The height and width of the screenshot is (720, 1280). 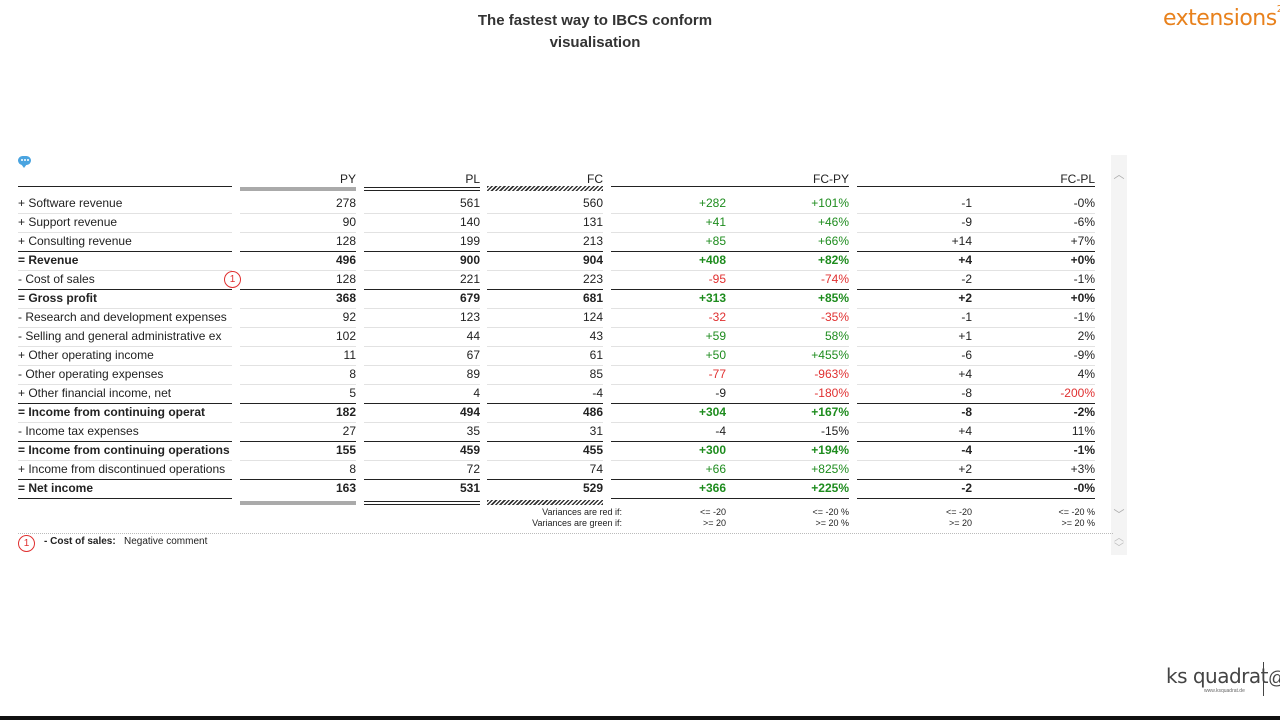 What do you see at coordinates (1217, 676) in the screenshot?
I see `ksquadrat-logo: ks quadrat` at bounding box center [1217, 676].